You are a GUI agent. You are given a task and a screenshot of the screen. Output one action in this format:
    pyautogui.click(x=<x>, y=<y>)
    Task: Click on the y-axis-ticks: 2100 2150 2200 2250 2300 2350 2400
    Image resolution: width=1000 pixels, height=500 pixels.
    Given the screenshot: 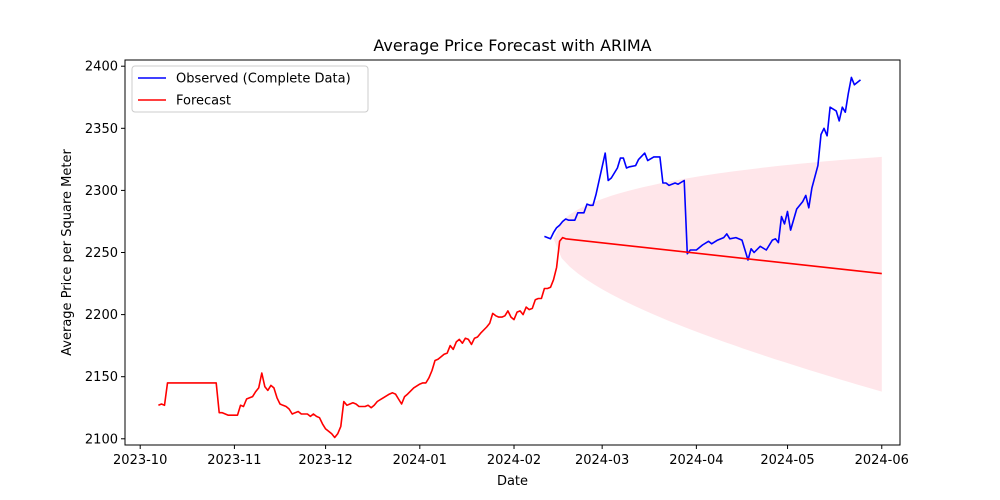 What is the action you would take?
    pyautogui.click(x=105, y=253)
    